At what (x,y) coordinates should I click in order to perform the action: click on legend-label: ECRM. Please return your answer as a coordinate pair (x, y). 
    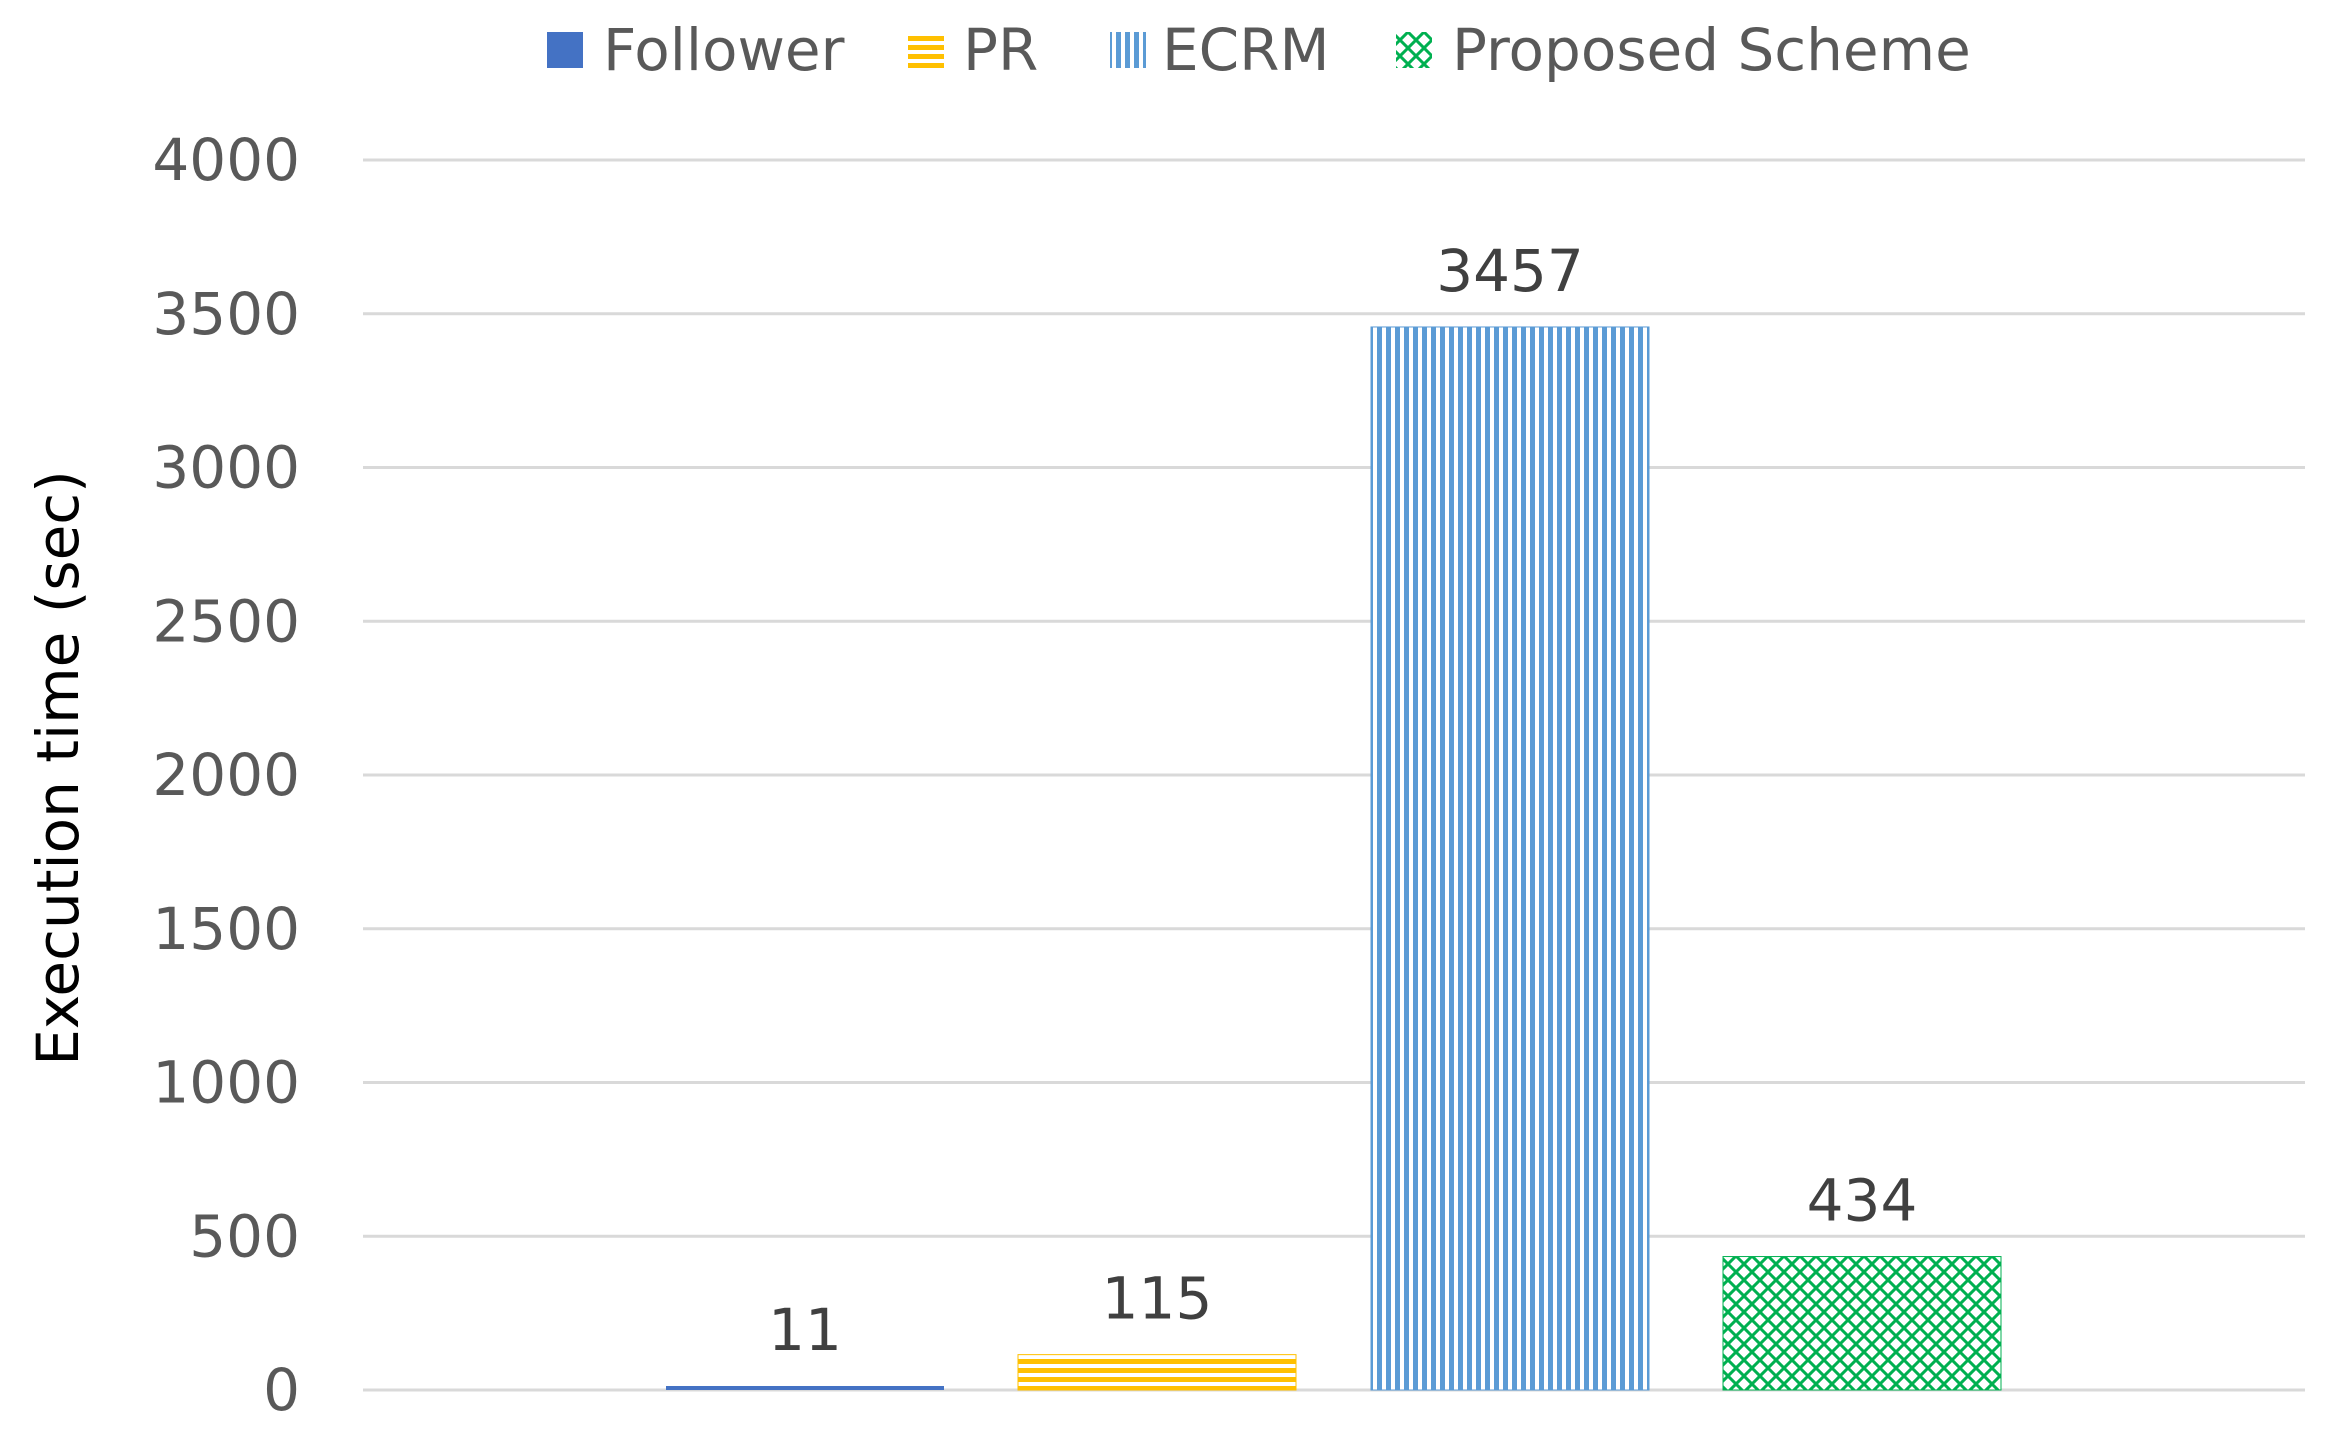
    Looking at the image, I should click on (1246, 50).